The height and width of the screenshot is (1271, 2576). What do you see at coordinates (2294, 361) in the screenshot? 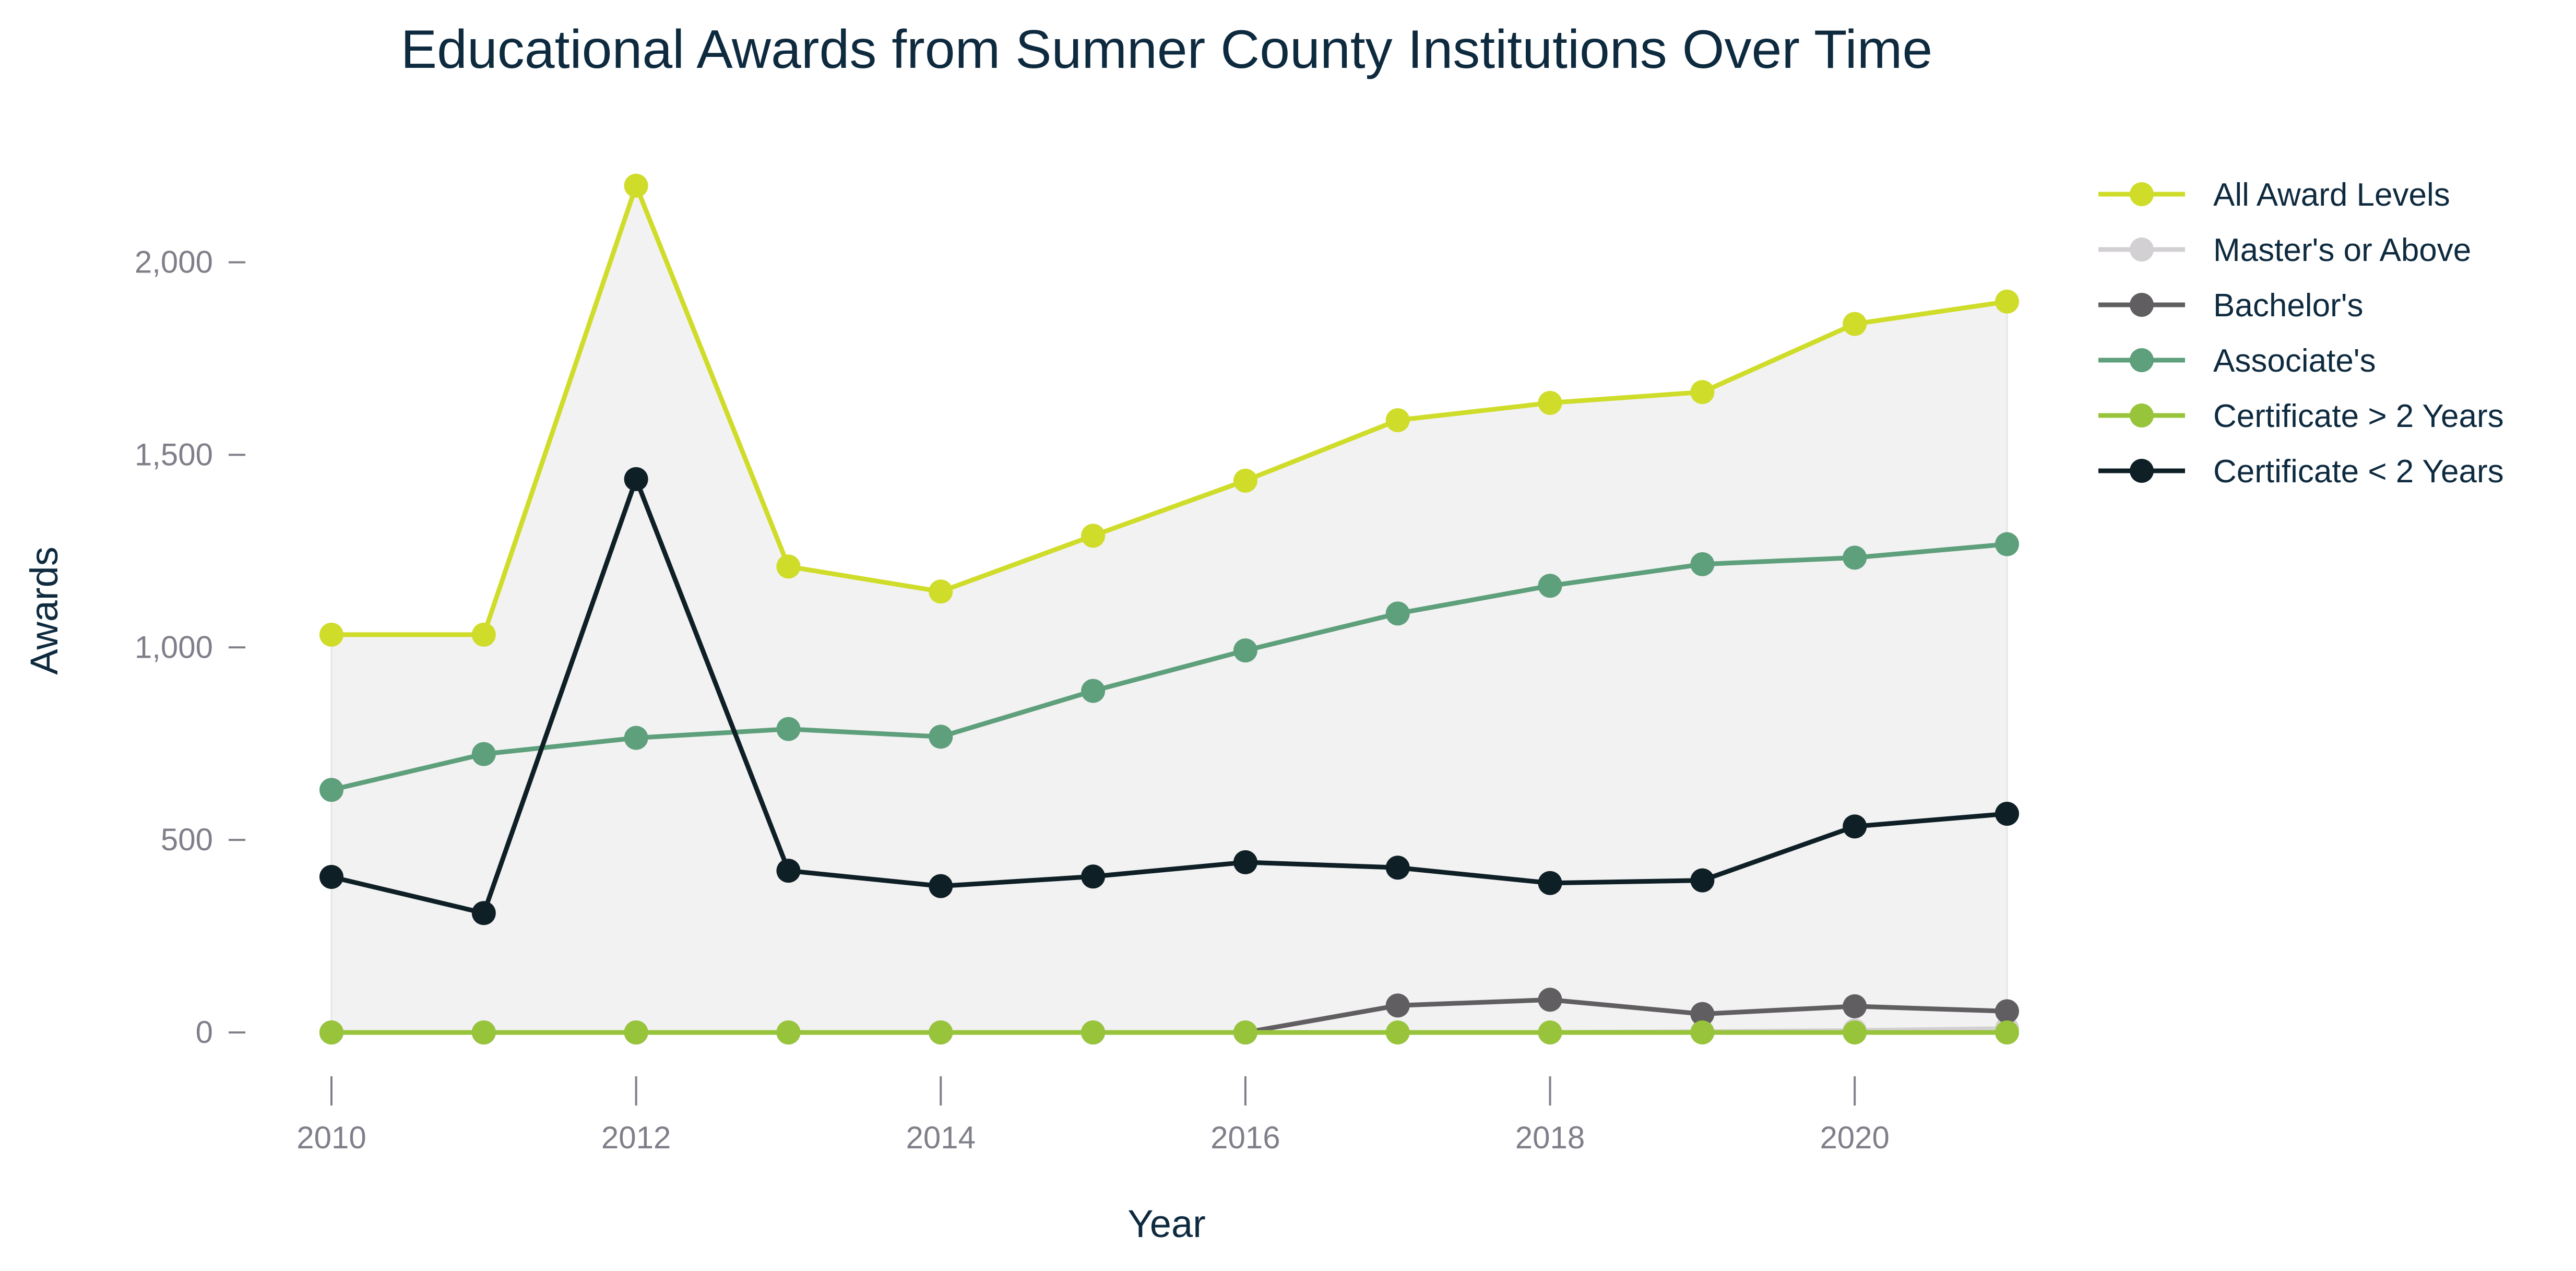
I see `legend-label: Associate's` at bounding box center [2294, 361].